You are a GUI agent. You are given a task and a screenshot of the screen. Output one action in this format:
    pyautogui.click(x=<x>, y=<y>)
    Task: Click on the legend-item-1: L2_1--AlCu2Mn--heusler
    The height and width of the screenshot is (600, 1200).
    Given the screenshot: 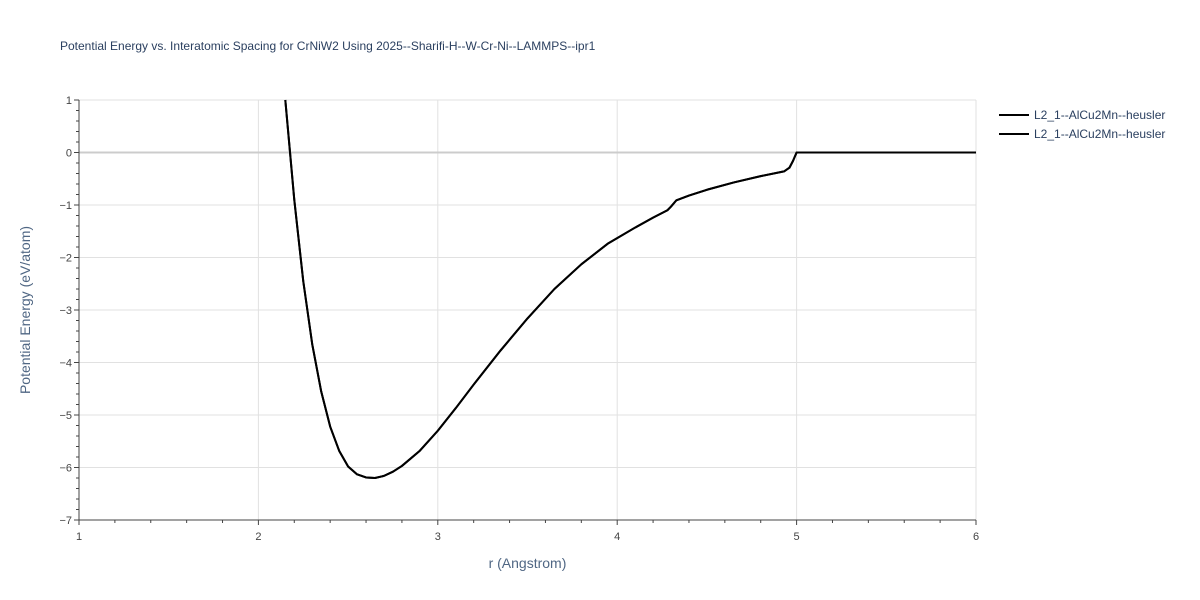 What is the action you would take?
    pyautogui.click(x=1082, y=115)
    